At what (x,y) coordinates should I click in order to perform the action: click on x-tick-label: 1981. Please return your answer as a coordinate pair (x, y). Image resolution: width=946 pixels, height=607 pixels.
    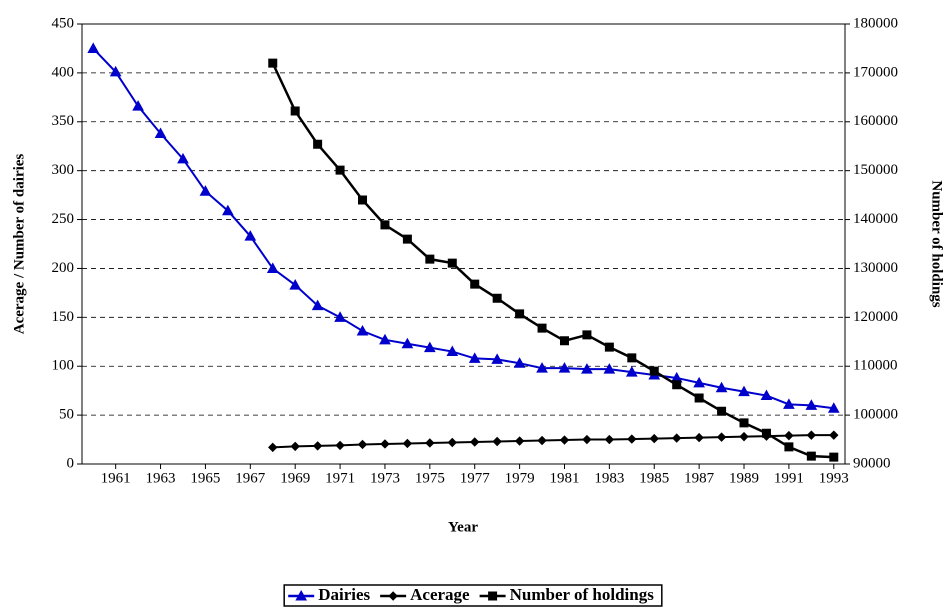
    Looking at the image, I should click on (564, 478).